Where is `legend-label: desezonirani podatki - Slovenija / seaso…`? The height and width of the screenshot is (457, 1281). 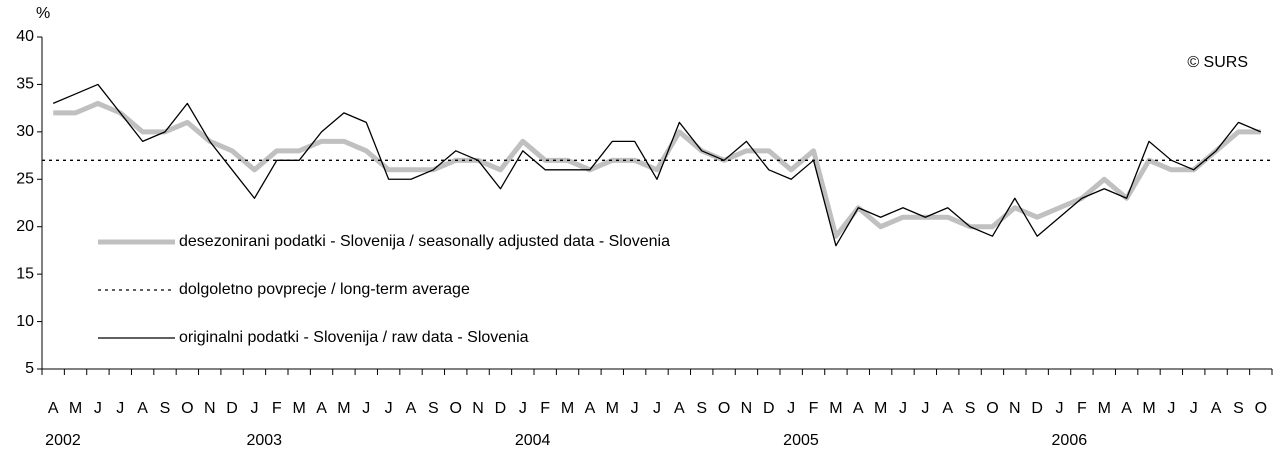
legend-label: desezonirani podatki - Slovenija / seaso… is located at coordinates (424, 241).